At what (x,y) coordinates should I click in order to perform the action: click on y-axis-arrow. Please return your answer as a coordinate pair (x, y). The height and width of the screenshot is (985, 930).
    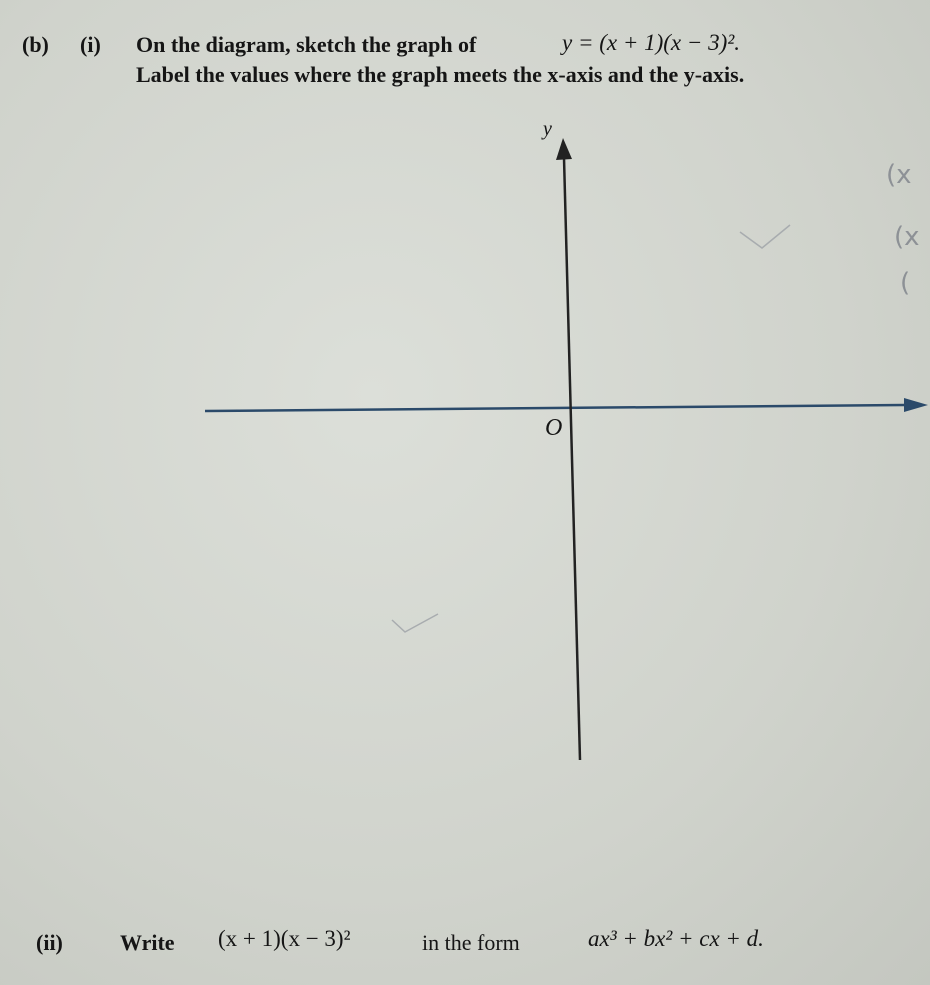
    Looking at the image, I should click on (564, 149).